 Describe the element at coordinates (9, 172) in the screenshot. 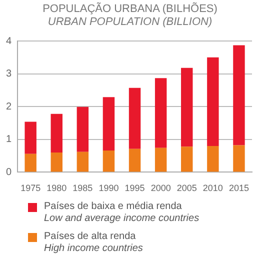

I see `y-tick-label: 0` at that location.